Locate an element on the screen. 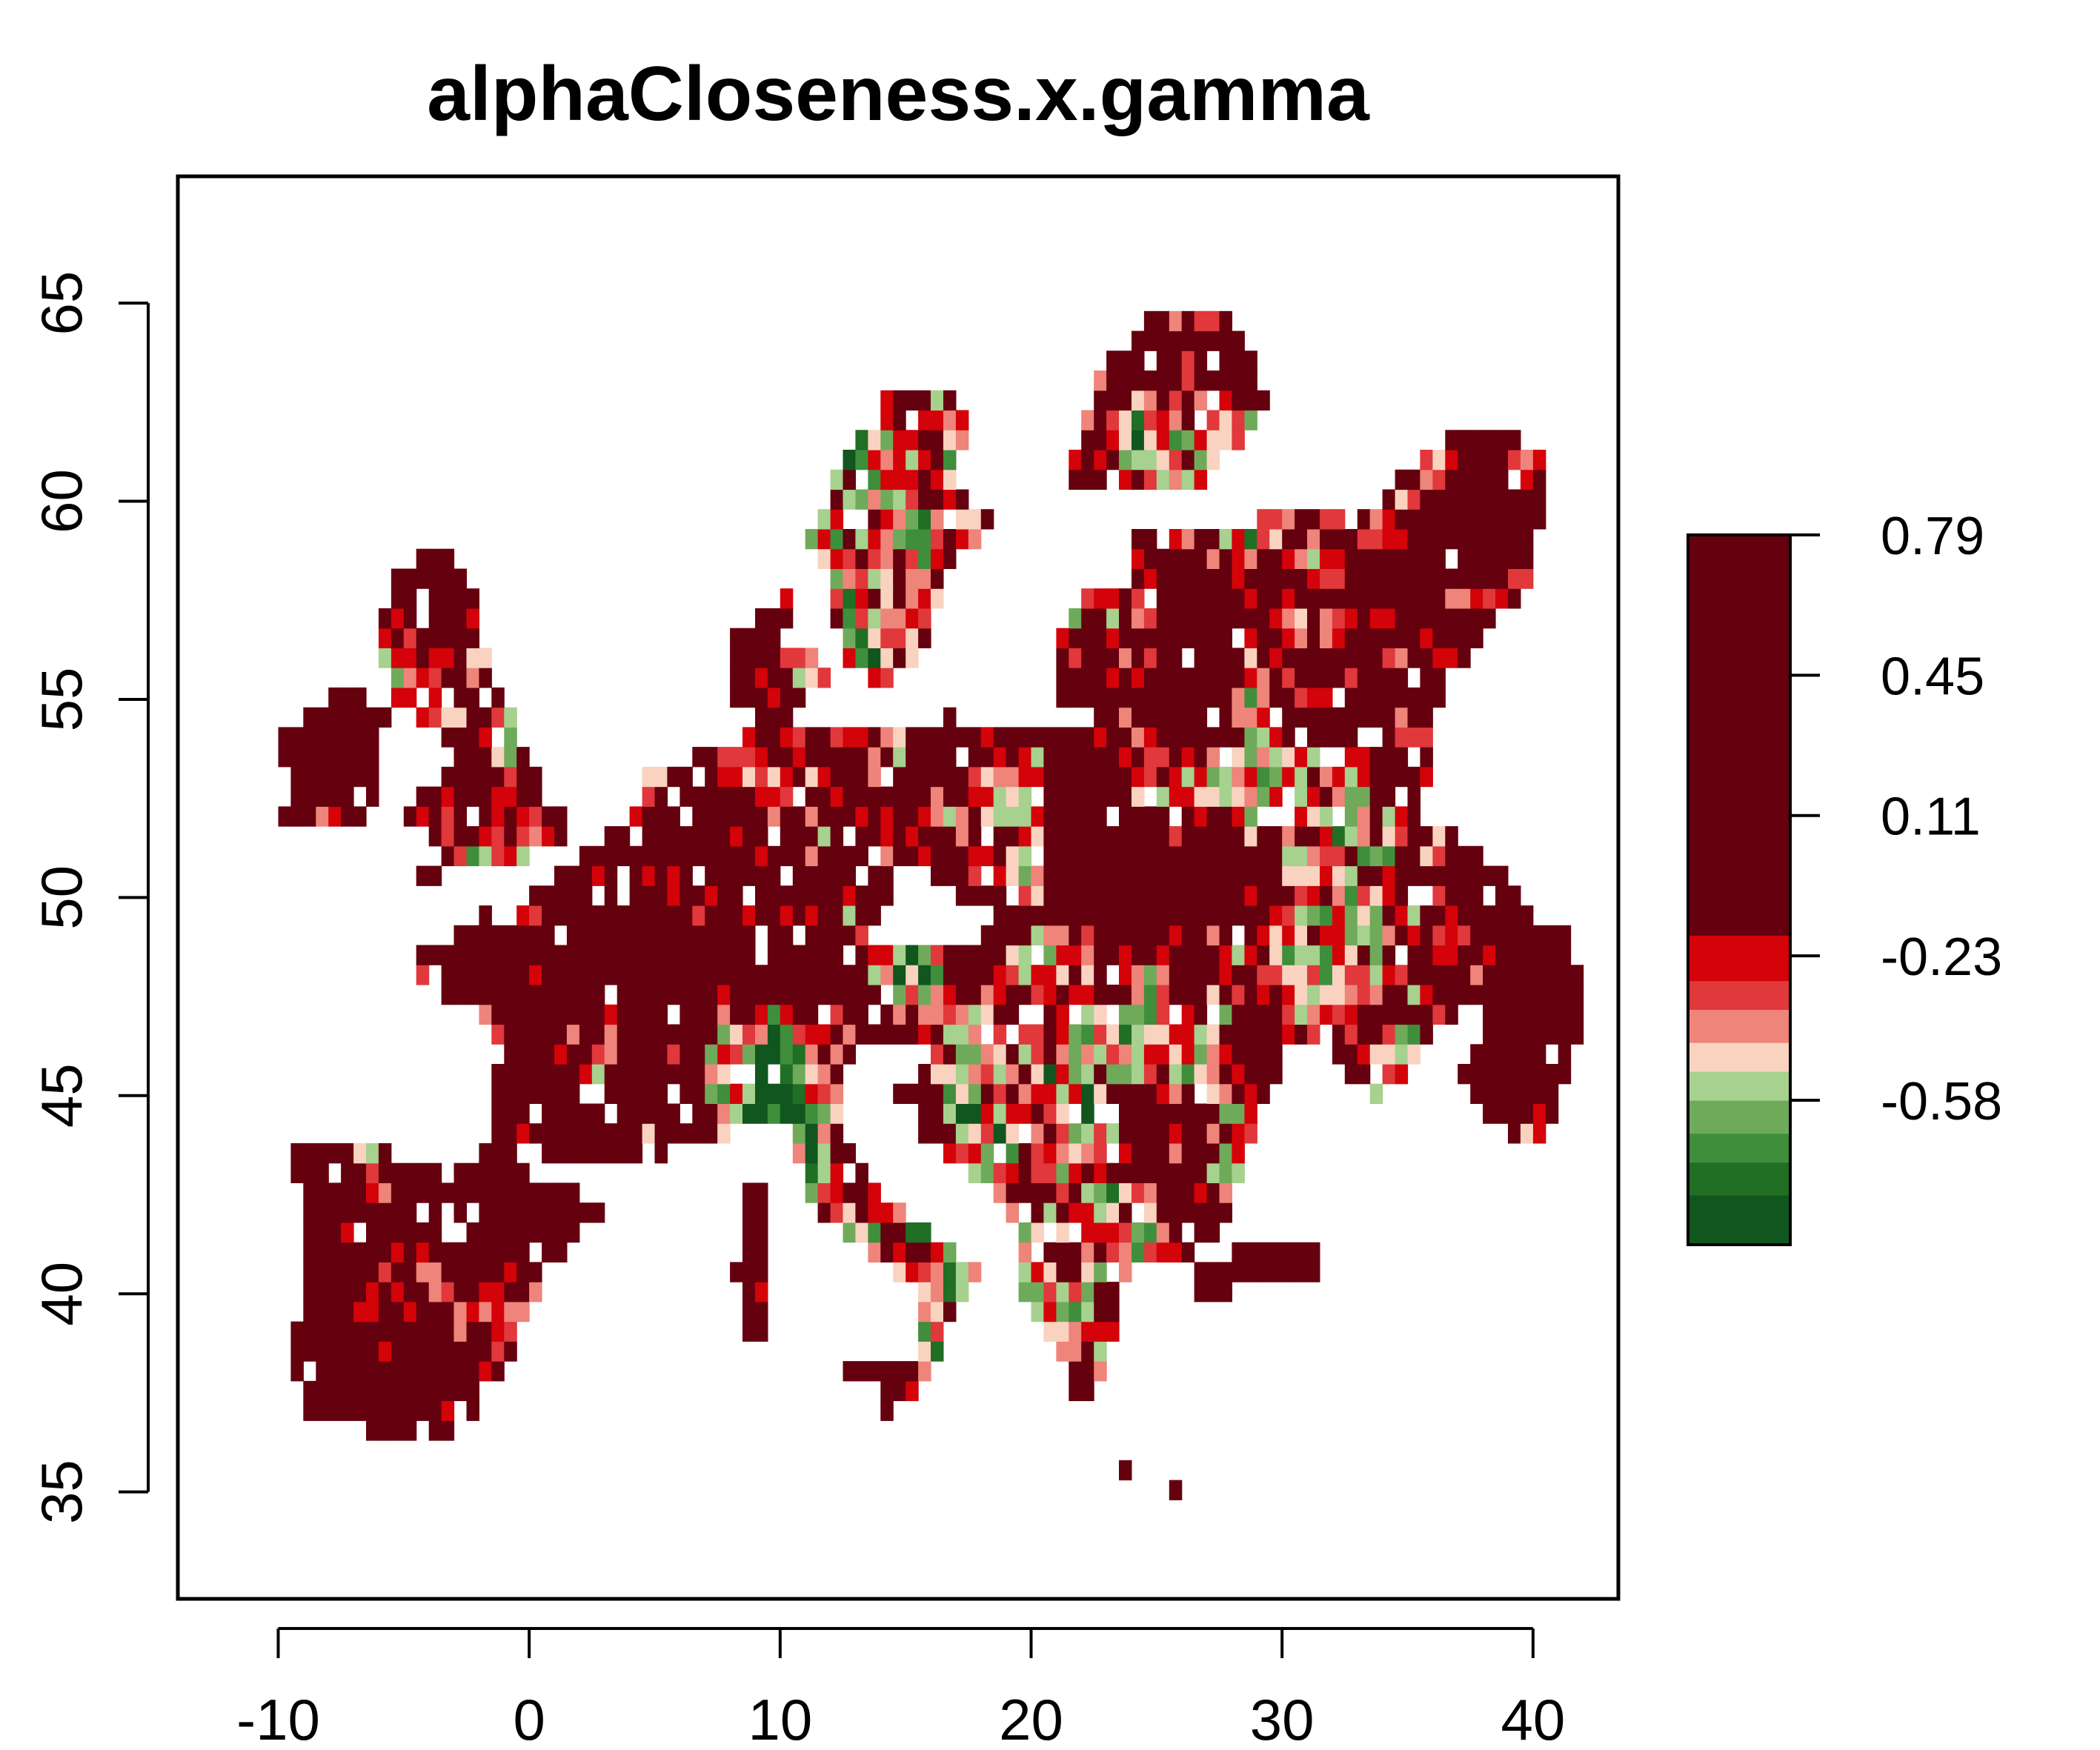  legend-tick-label: -0.23 is located at coordinates (1942, 957).